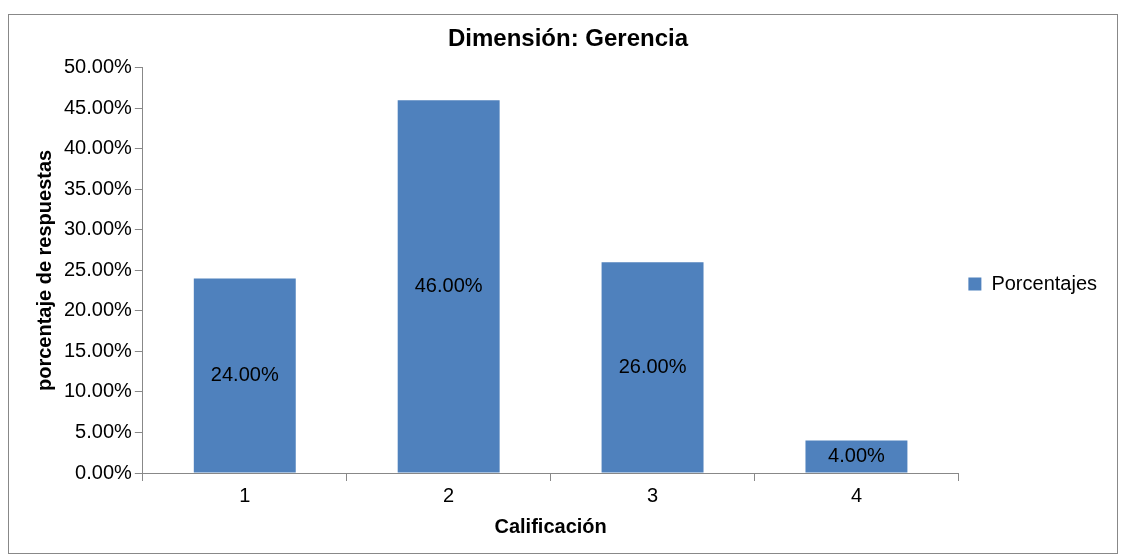 This screenshot has height=559, width=1123. I want to click on y-tick-label: 15.00%, so click(98, 349).